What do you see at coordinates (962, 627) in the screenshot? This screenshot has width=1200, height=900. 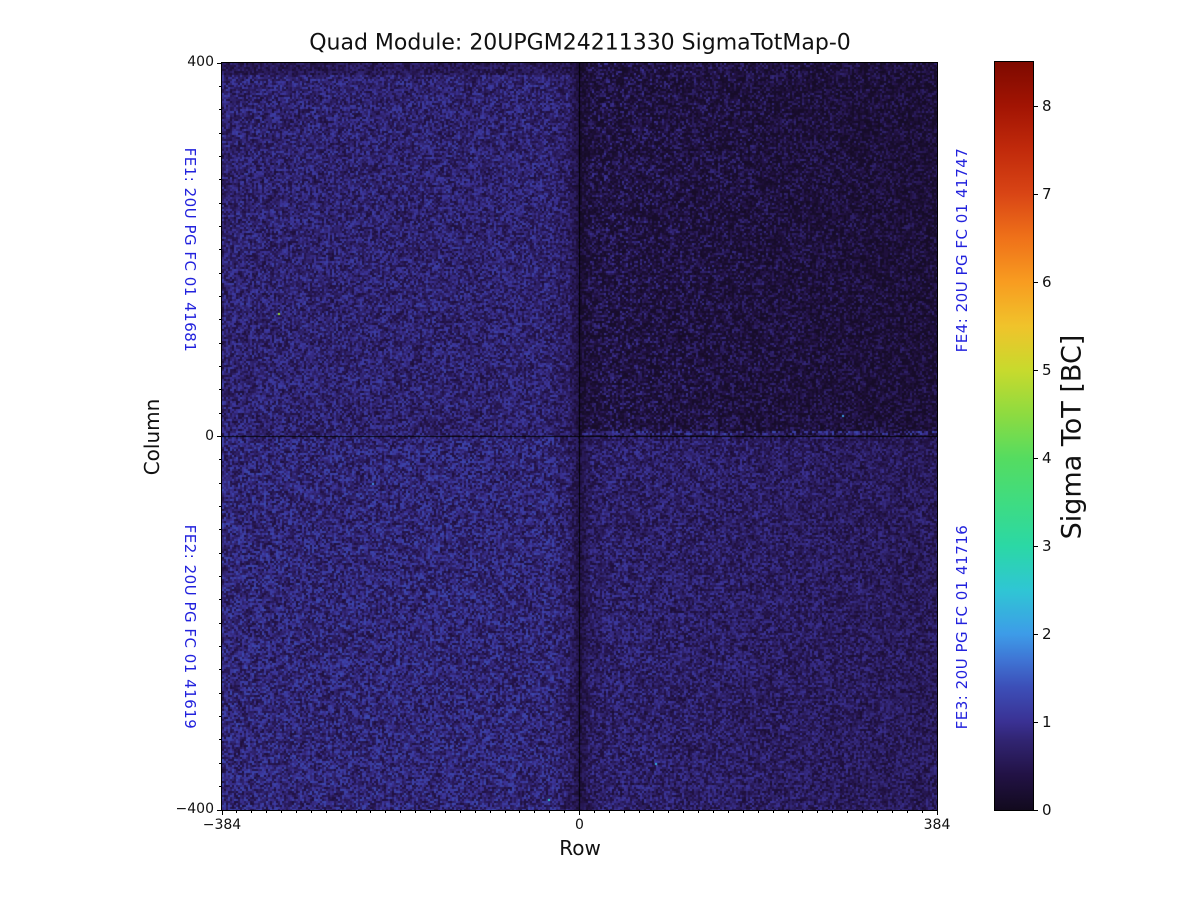 I see `fe3-chip-label: FE3: 20U PG FC 01 41716` at bounding box center [962, 627].